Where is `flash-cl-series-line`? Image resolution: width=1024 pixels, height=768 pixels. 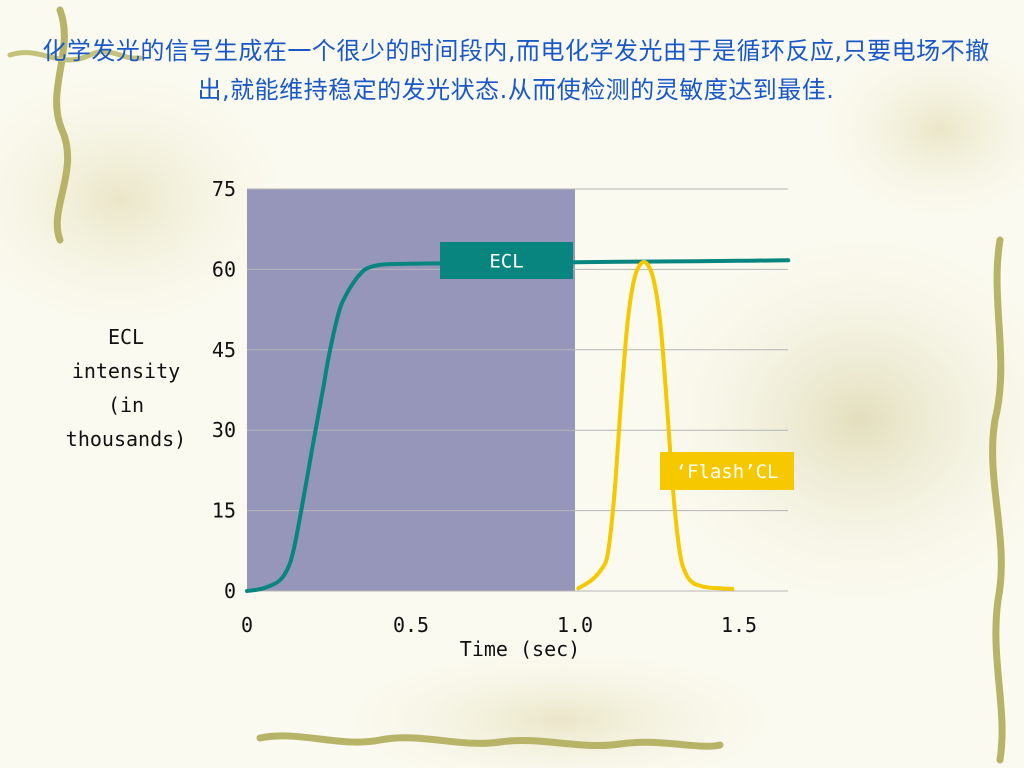 flash-cl-series-line is located at coordinates (655, 425).